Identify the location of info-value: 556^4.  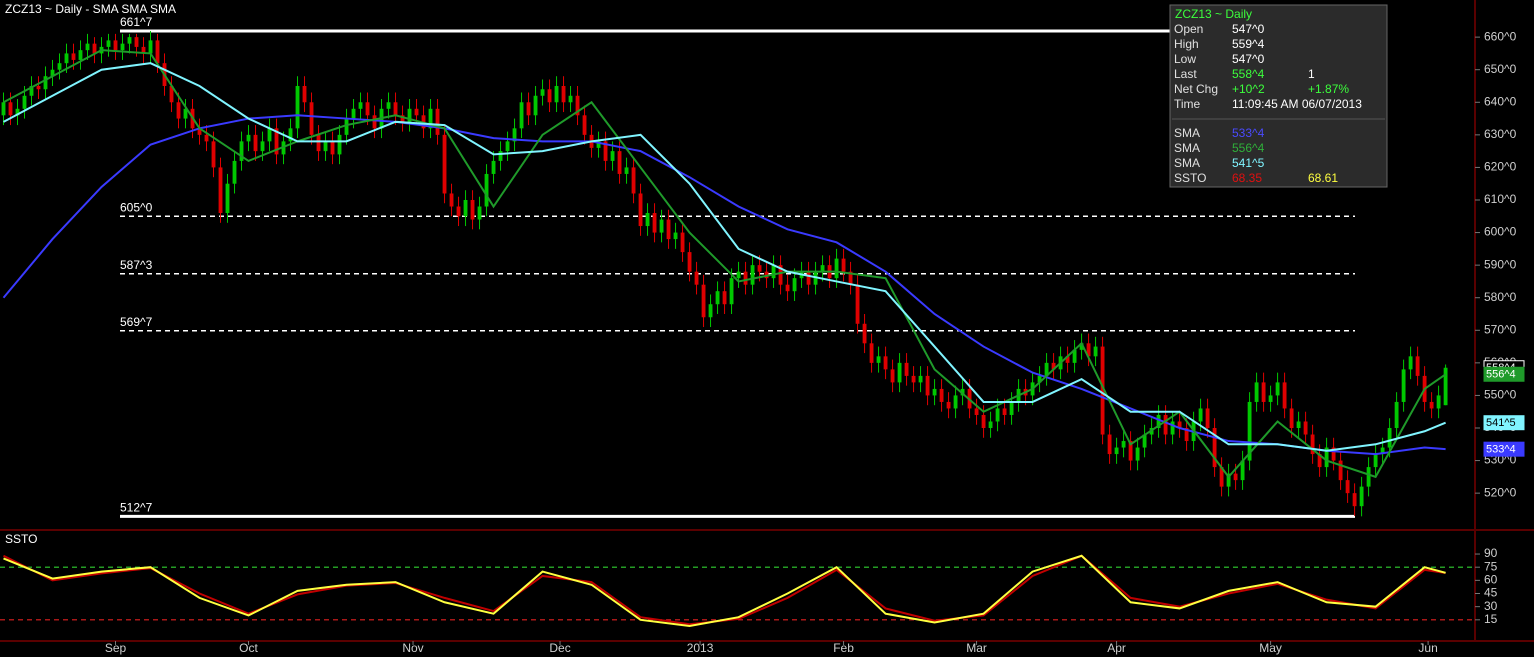
(1248, 148).